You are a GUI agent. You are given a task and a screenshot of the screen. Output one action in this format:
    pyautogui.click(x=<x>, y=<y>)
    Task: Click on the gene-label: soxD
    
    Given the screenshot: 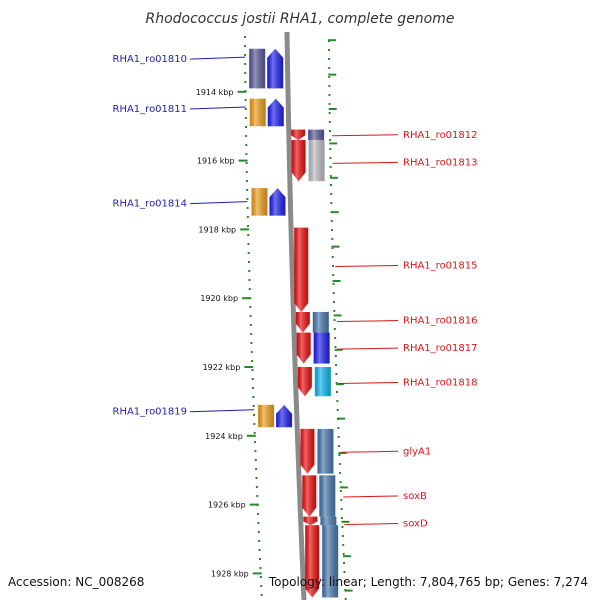 What is the action you would take?
    pyautogui.click(x=415, y=524)
    